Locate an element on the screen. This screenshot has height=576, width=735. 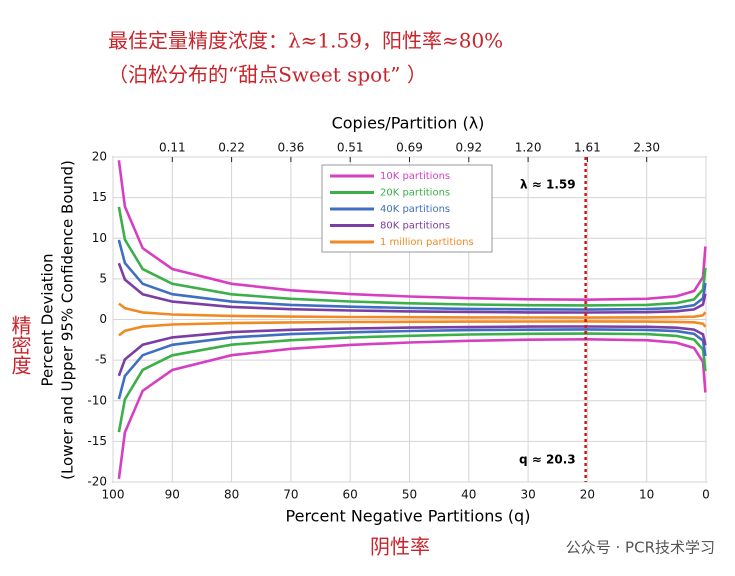
legend-label: 80K partitions is located at coordinates (415, 226).